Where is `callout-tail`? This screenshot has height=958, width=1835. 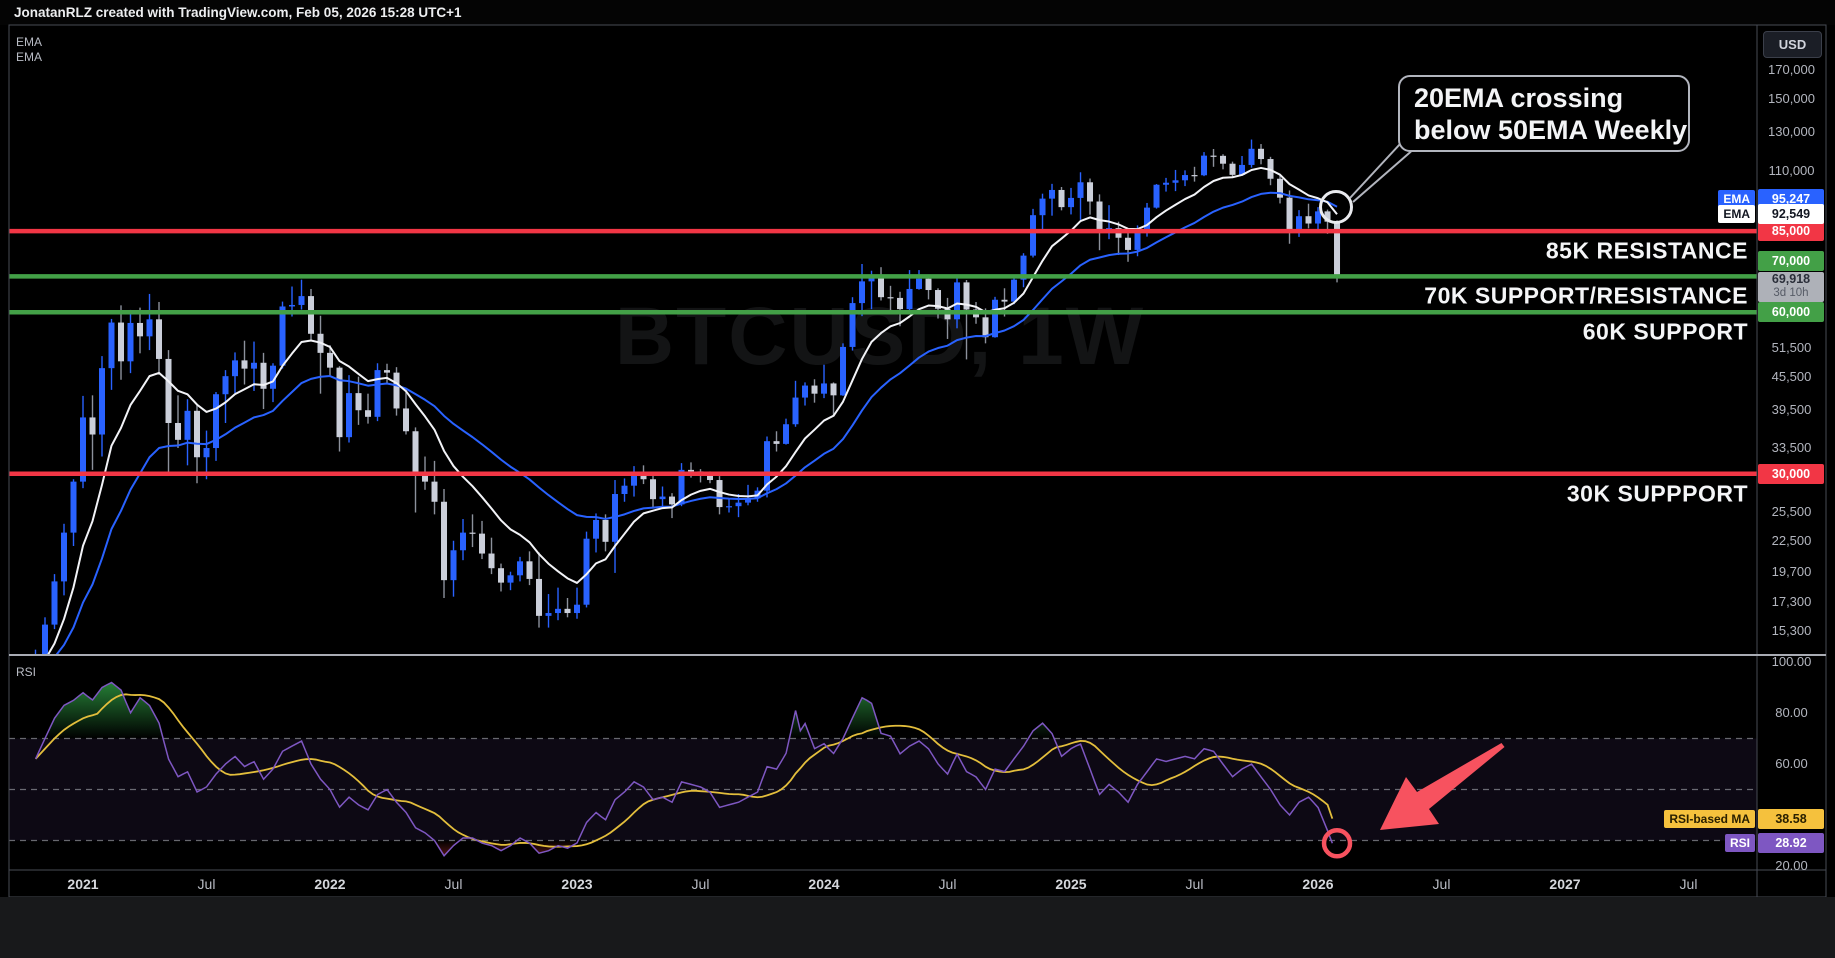
callout-tail is located at coordinates (1382, 176).